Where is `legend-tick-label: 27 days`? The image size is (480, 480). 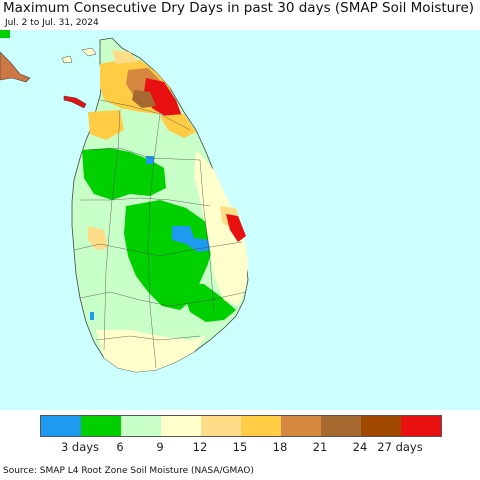 legend-tick-label: 27 days is located at coordinates (400, 447).